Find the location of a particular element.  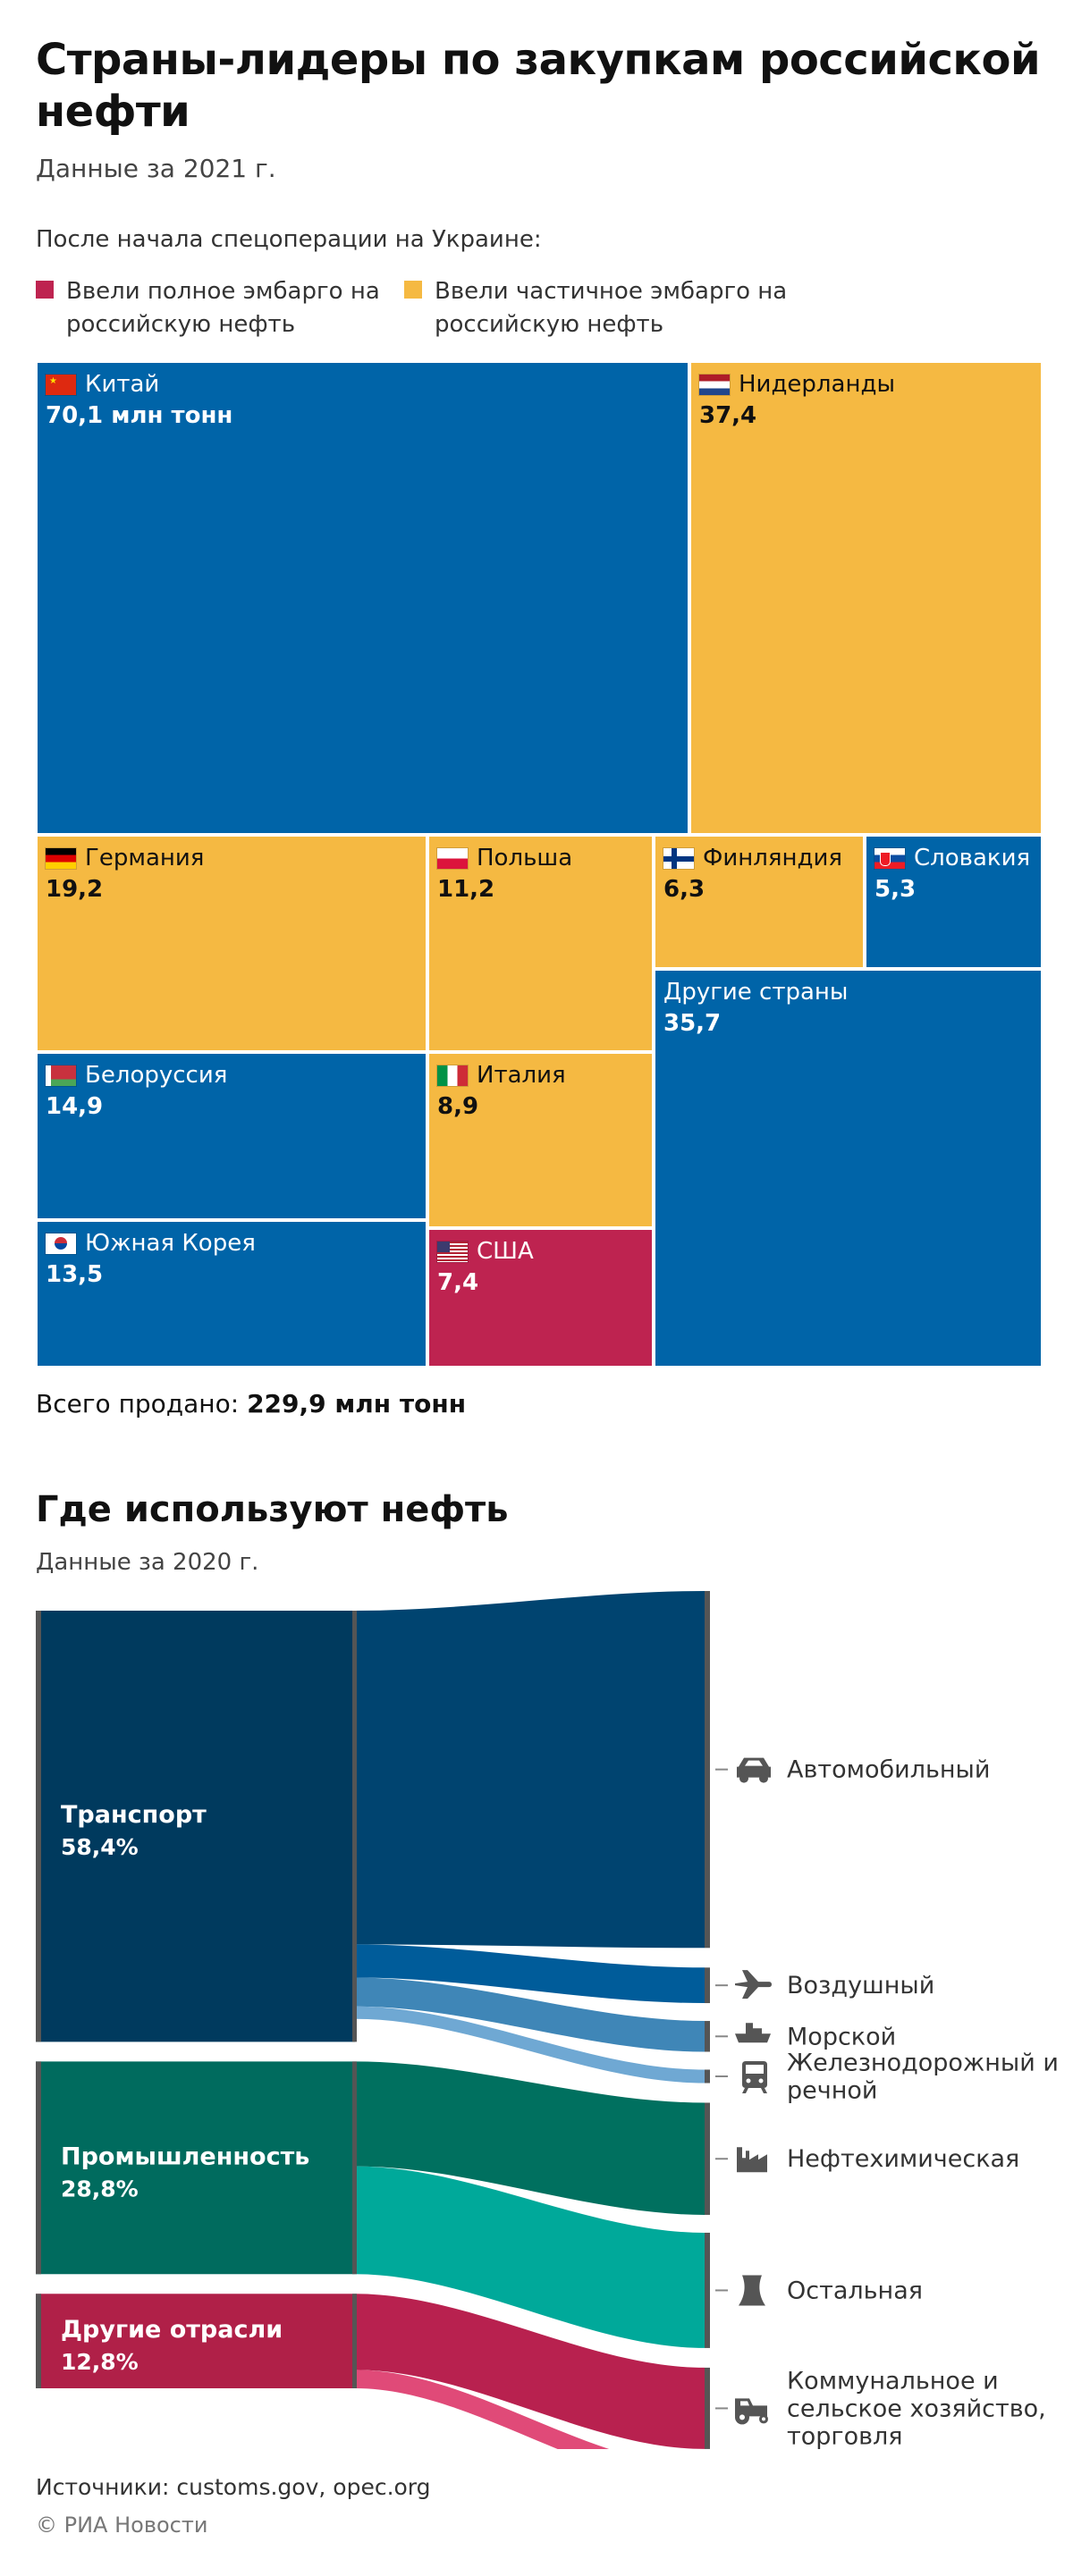

poland-flag-icon is located at coordinates (452, 858).